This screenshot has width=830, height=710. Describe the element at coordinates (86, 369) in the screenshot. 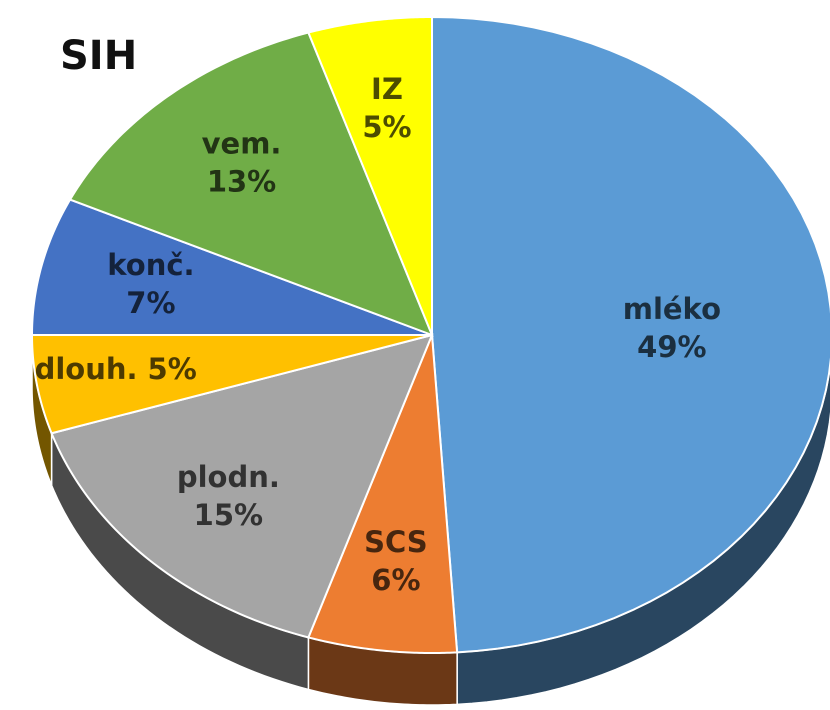

I see `slice-label: dlouh.` at that location.